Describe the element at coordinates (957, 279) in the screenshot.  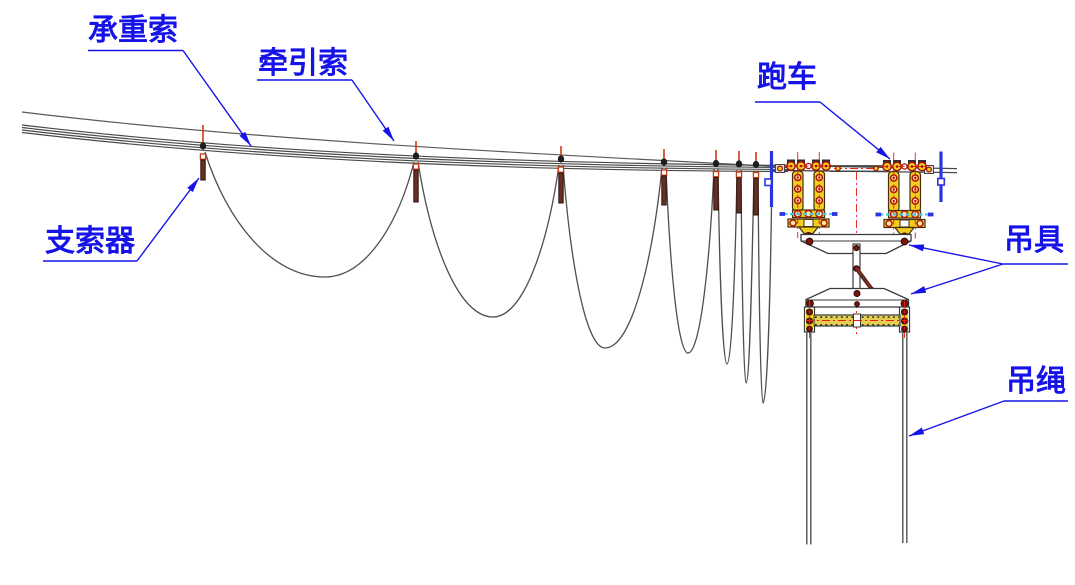
I see `leader-spreader-lower` at that location.